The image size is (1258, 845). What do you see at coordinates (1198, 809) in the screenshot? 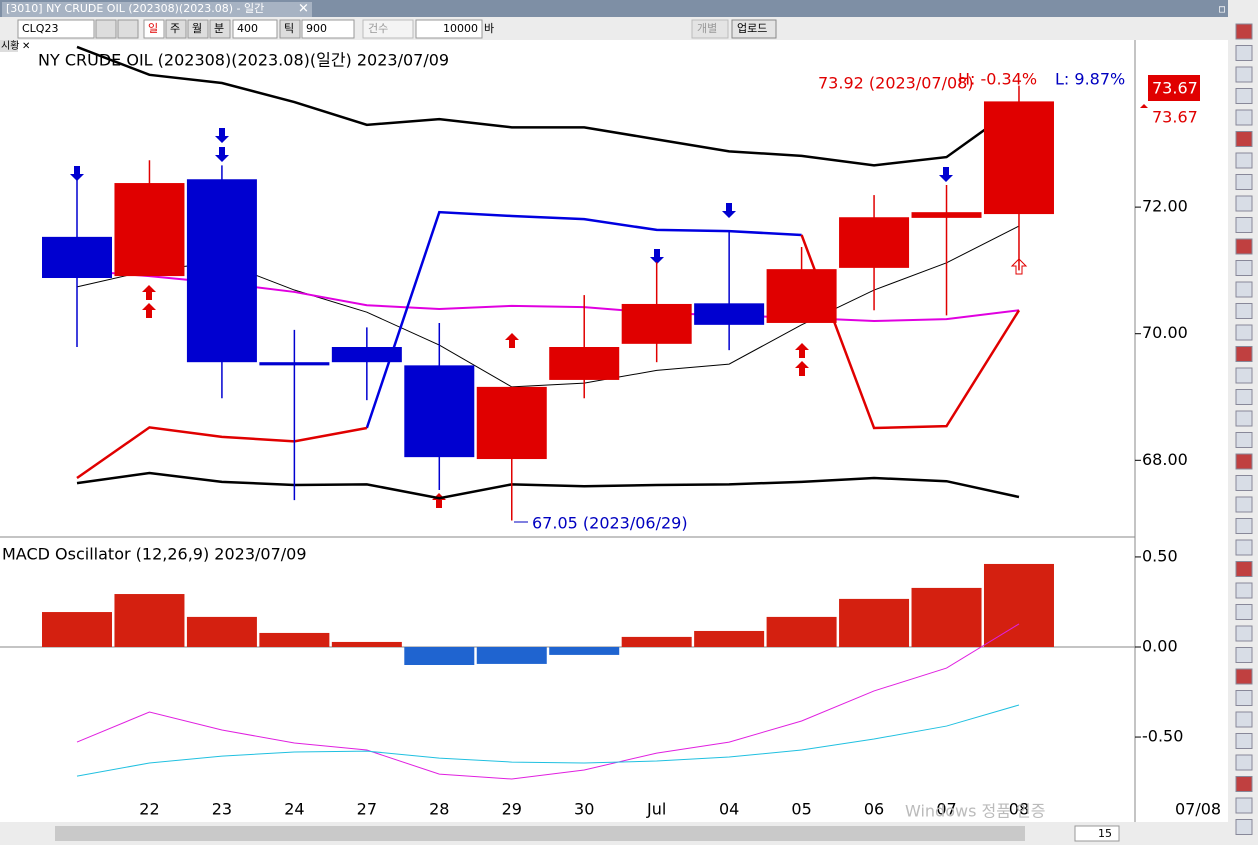
I see `x-end-label: 07/08` at bounding box center [1198, 809].